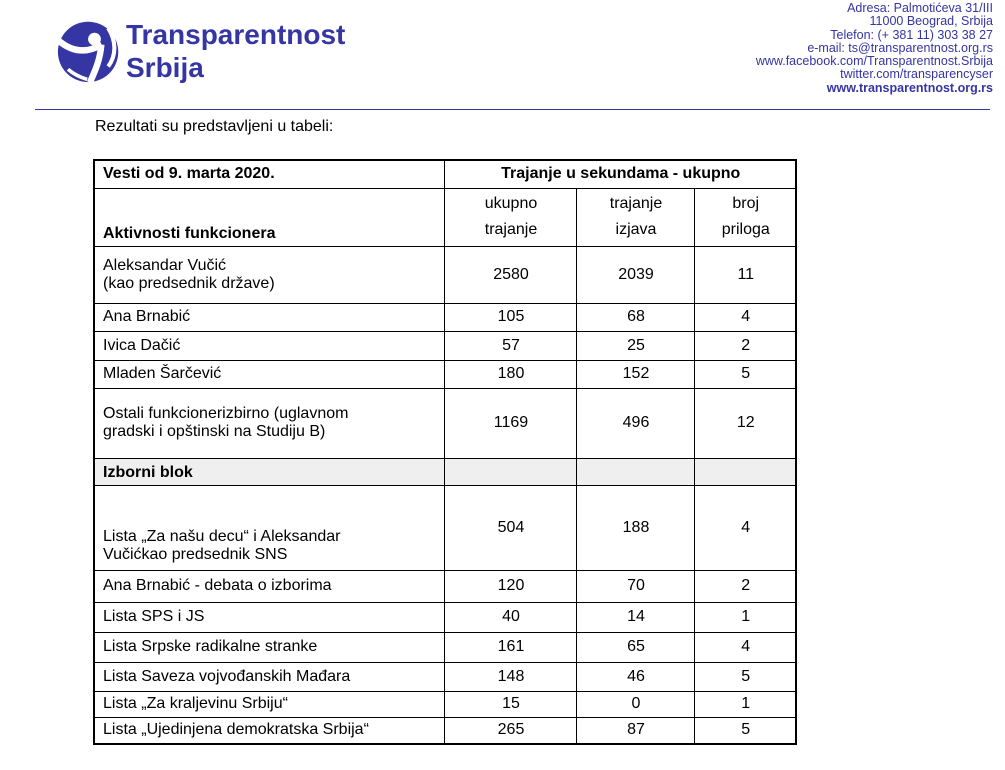 The height and width of the screenshot is (770, 1005). Describe the element at coordinates (636, 229) in the screenshot. I see `column-header-line: izjava` at that location.